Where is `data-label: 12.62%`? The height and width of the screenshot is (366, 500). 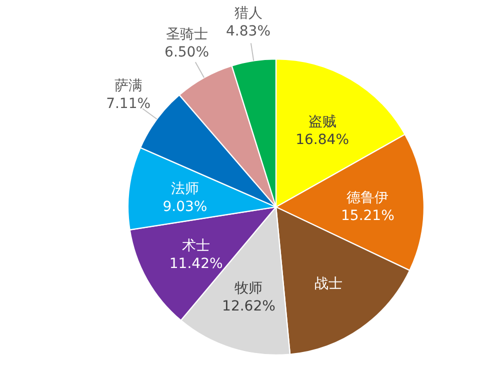
data-label: 12.62% is located at coordinates (249, 306).